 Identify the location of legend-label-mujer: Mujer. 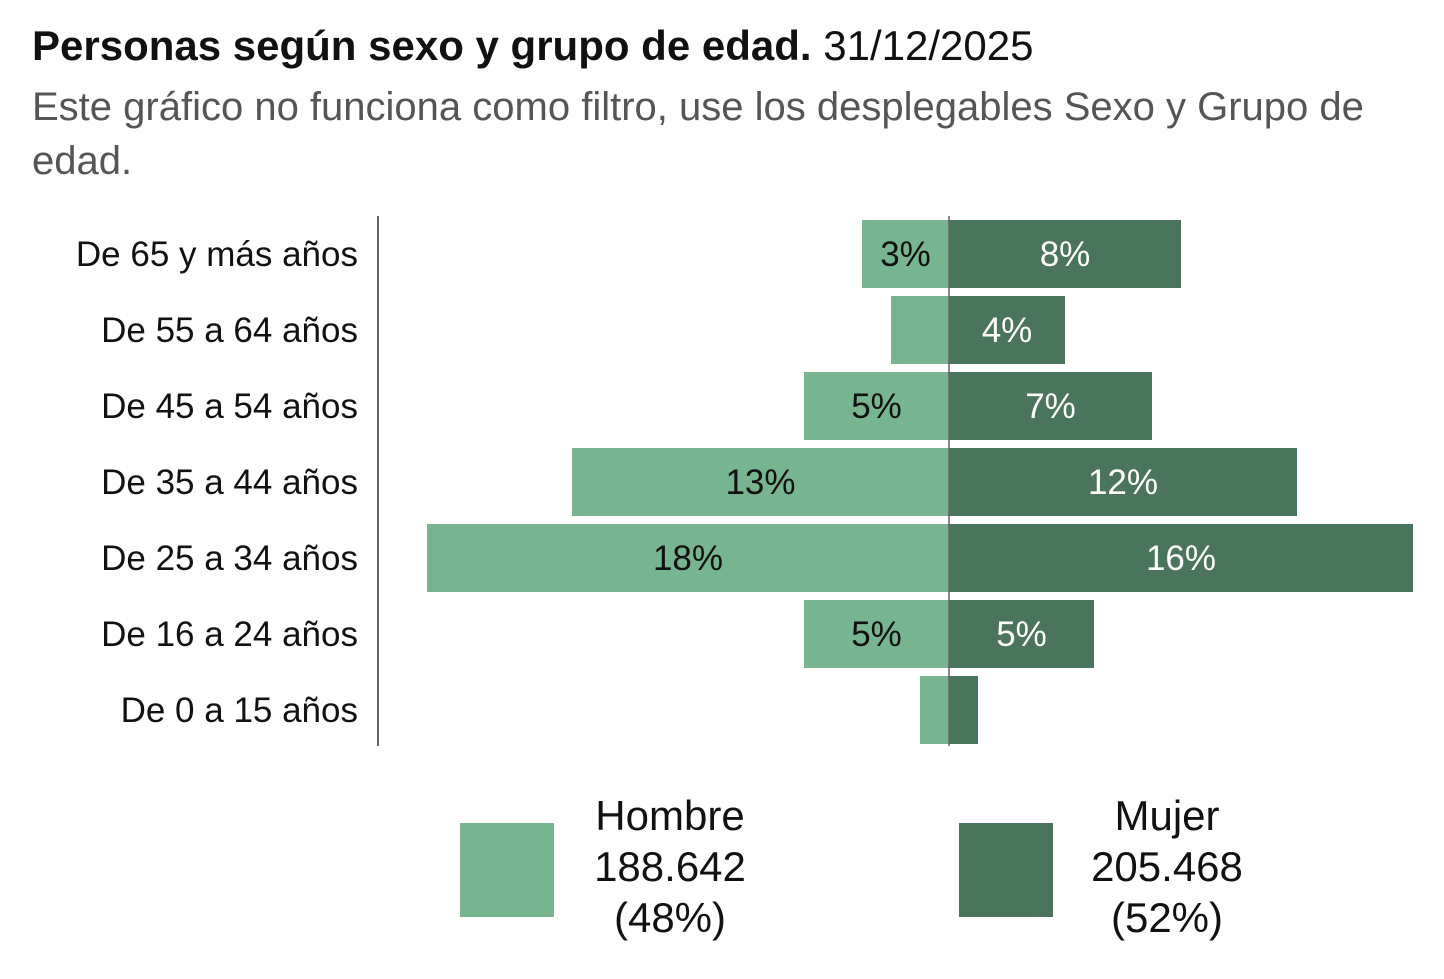
(1167, 815).